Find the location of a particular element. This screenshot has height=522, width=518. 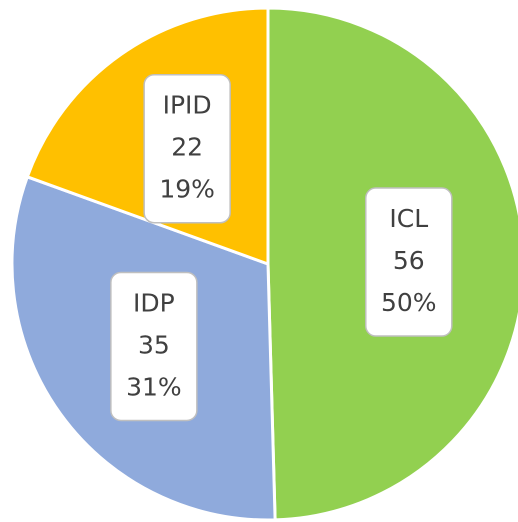

category-label: ICL is located at coordinates (408, 218).